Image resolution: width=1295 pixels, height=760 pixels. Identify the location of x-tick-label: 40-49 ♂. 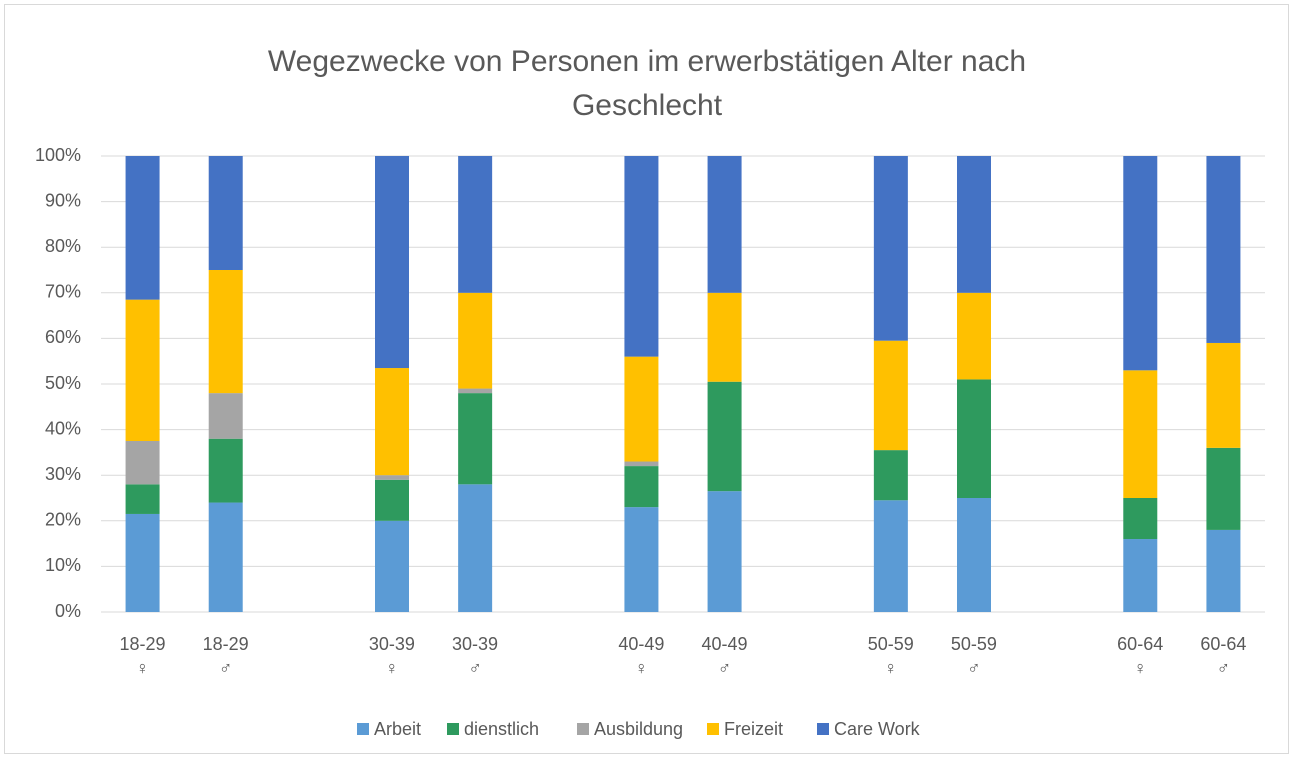
(724, 656).